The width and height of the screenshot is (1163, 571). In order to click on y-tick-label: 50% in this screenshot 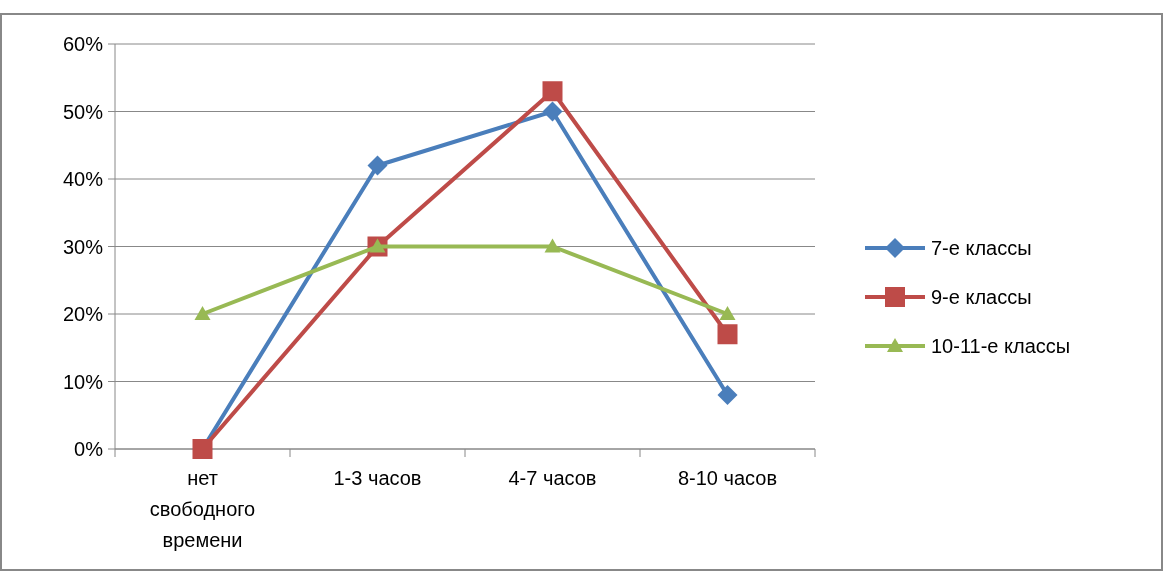, I will do `click(83, 111)`.